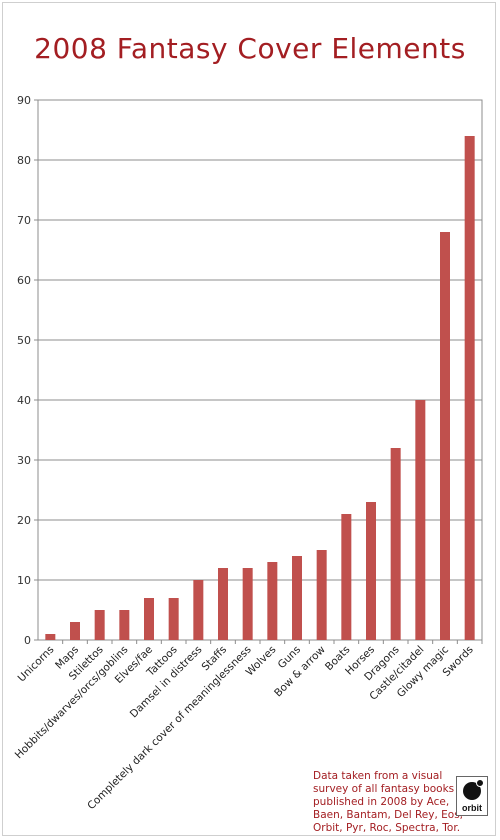 Image resolution: width=500 pixels, height=840 pixels. I want to click on y-tick-label: 10, so click(24, 580).